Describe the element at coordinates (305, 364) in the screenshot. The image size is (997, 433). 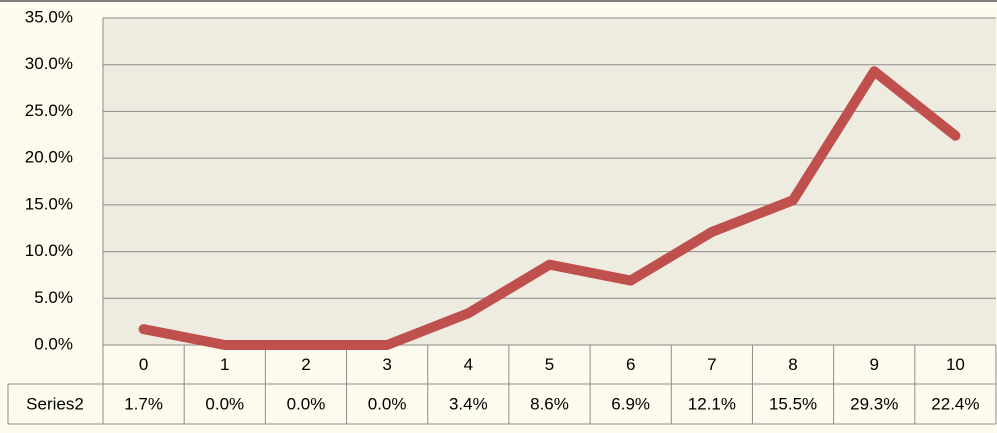
I see `x-tick-label: 2` at that location.